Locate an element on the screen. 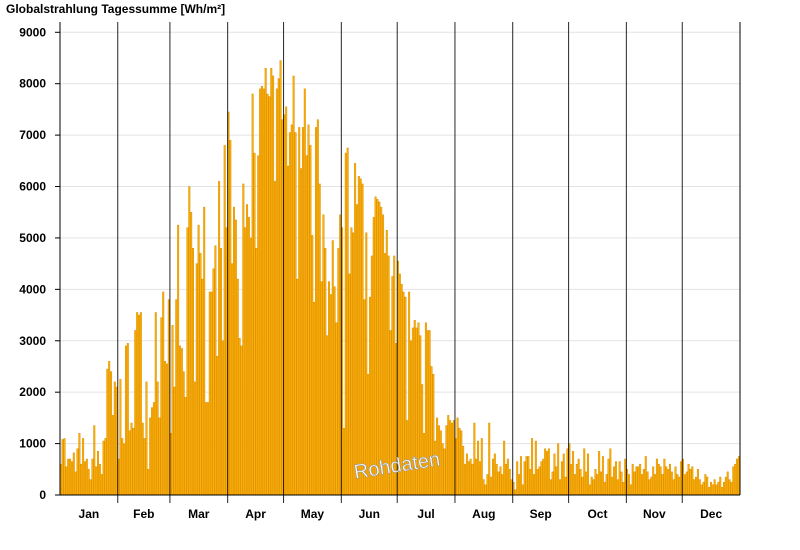  x-month-label: Sep is located at coordinates (541, 514).